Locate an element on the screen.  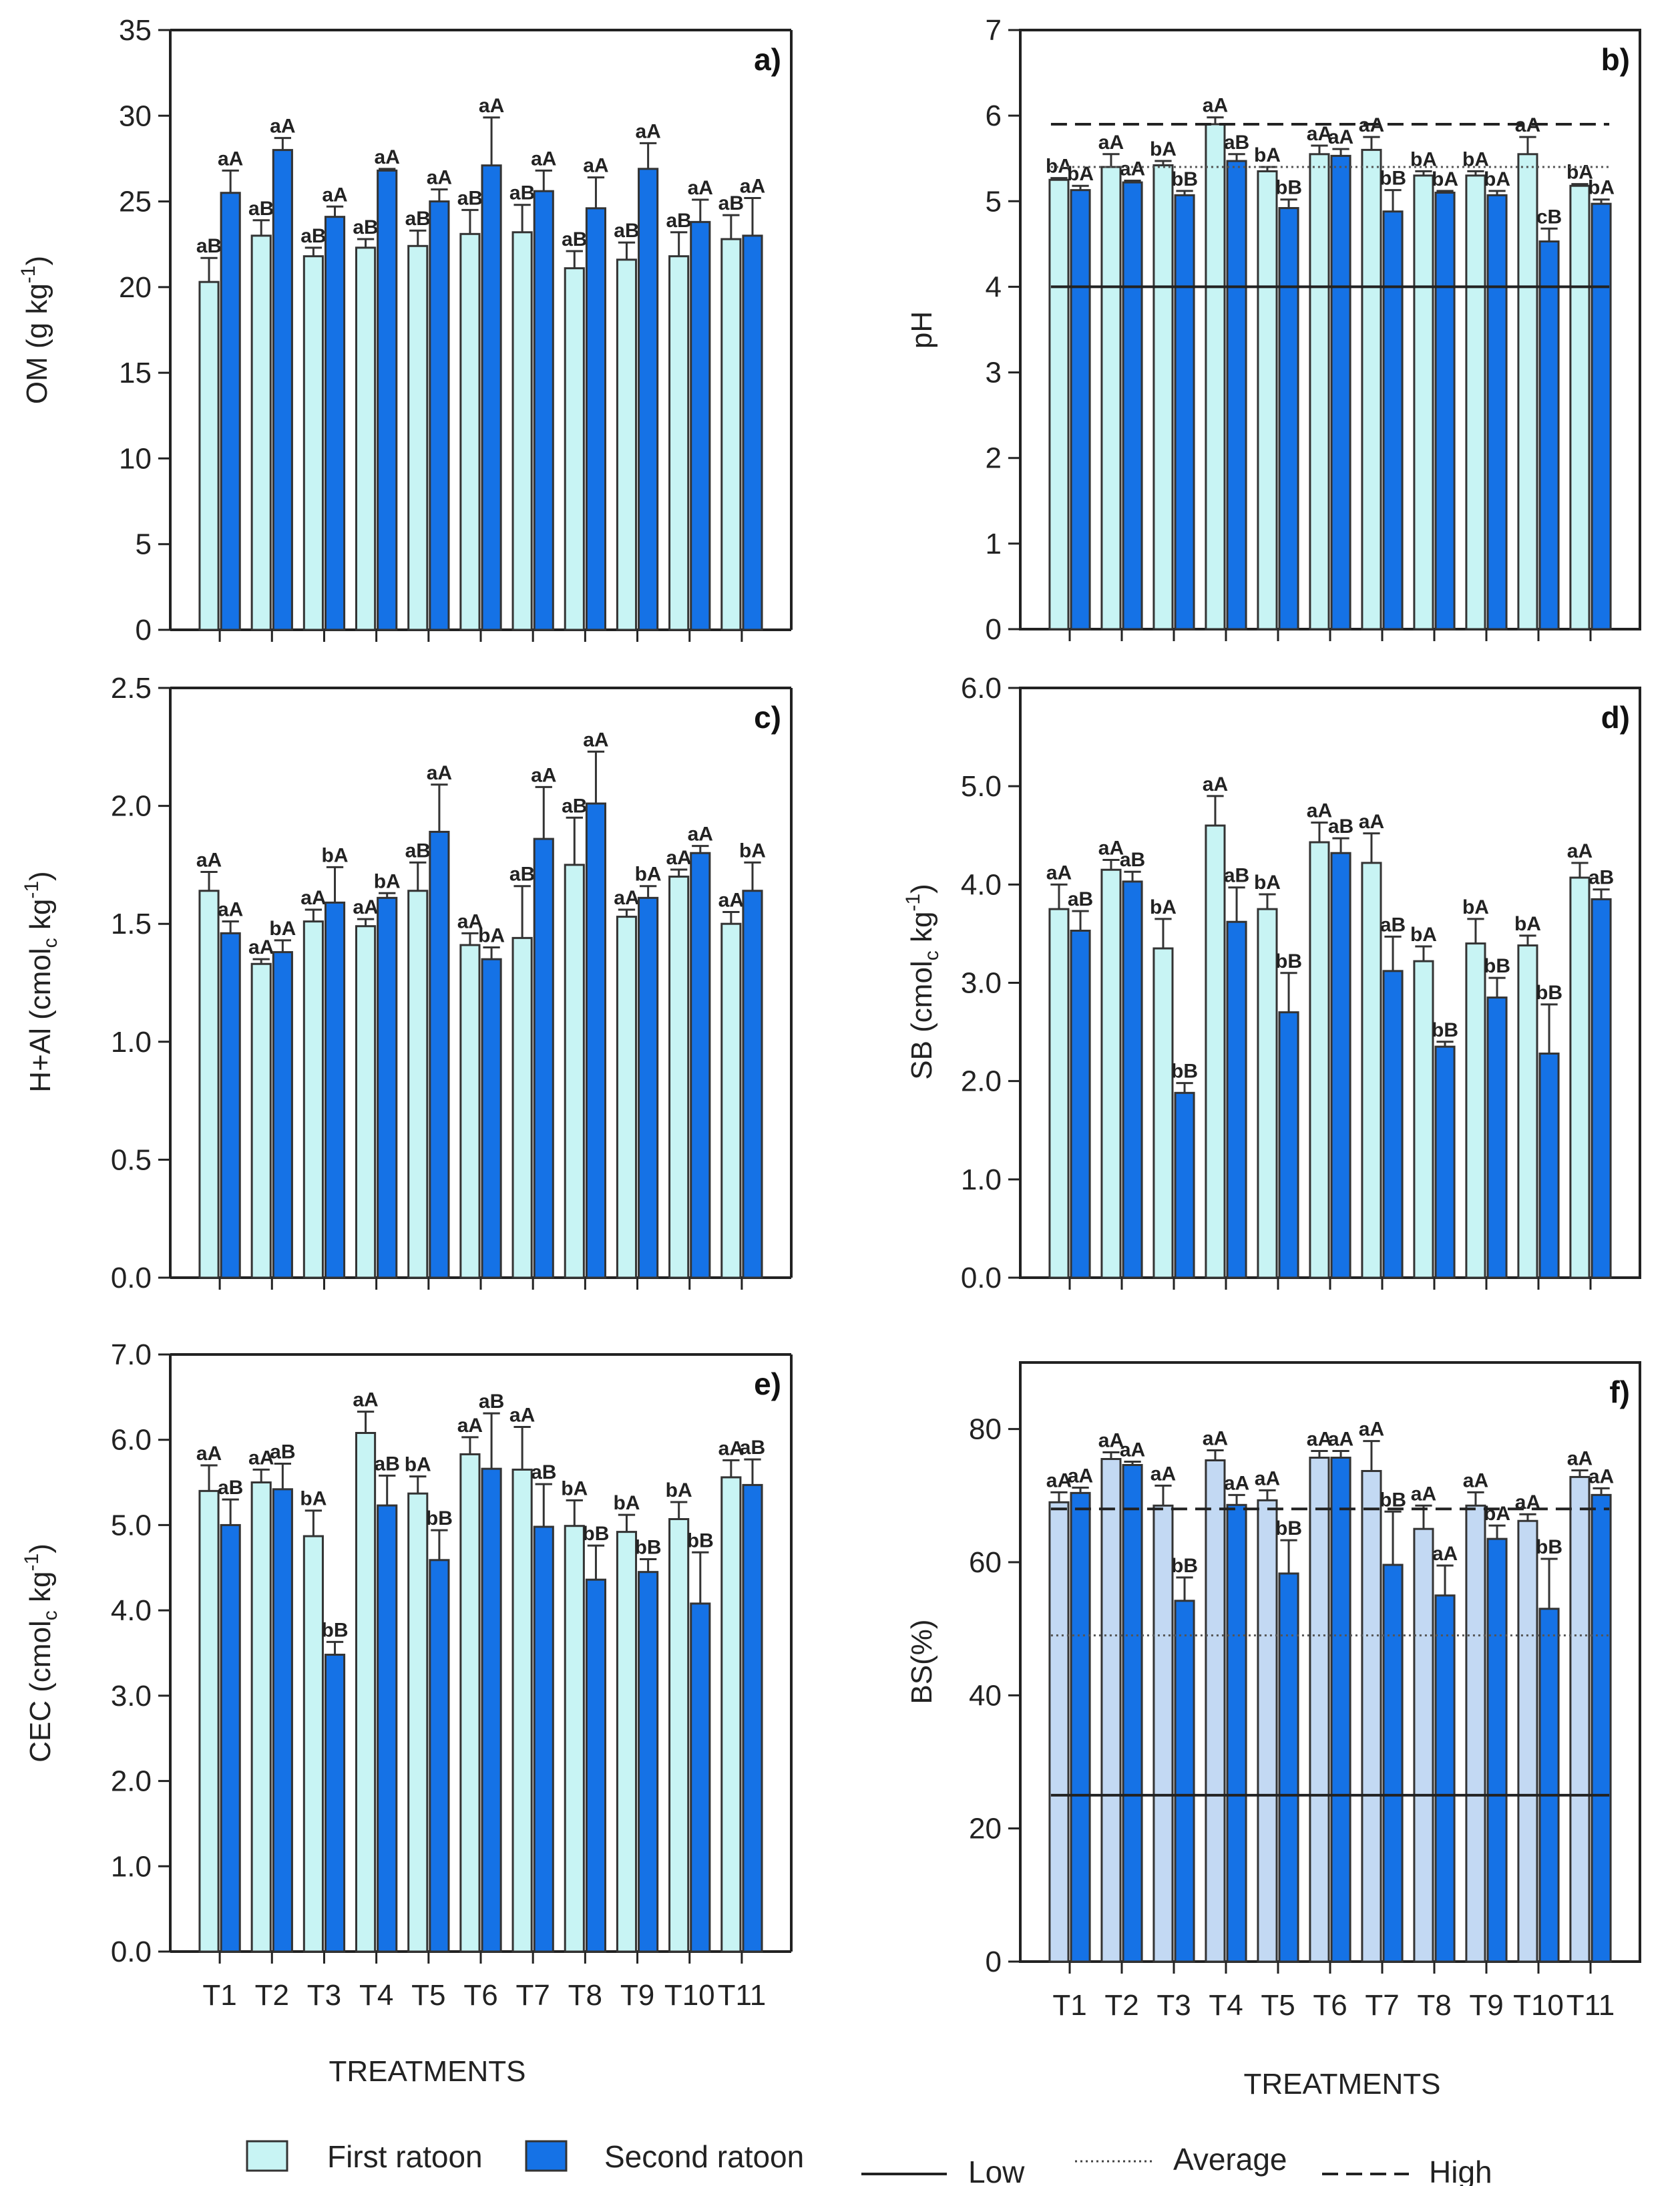
y-tick-label: 3.0 is located at coordinates (131, 1696).